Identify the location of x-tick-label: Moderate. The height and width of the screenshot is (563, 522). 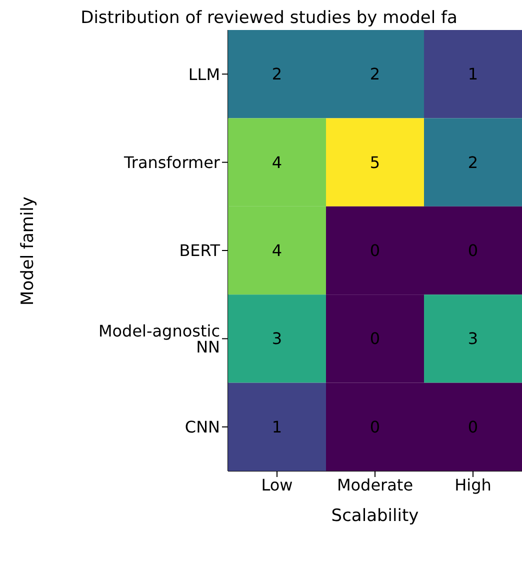
(375, 484).